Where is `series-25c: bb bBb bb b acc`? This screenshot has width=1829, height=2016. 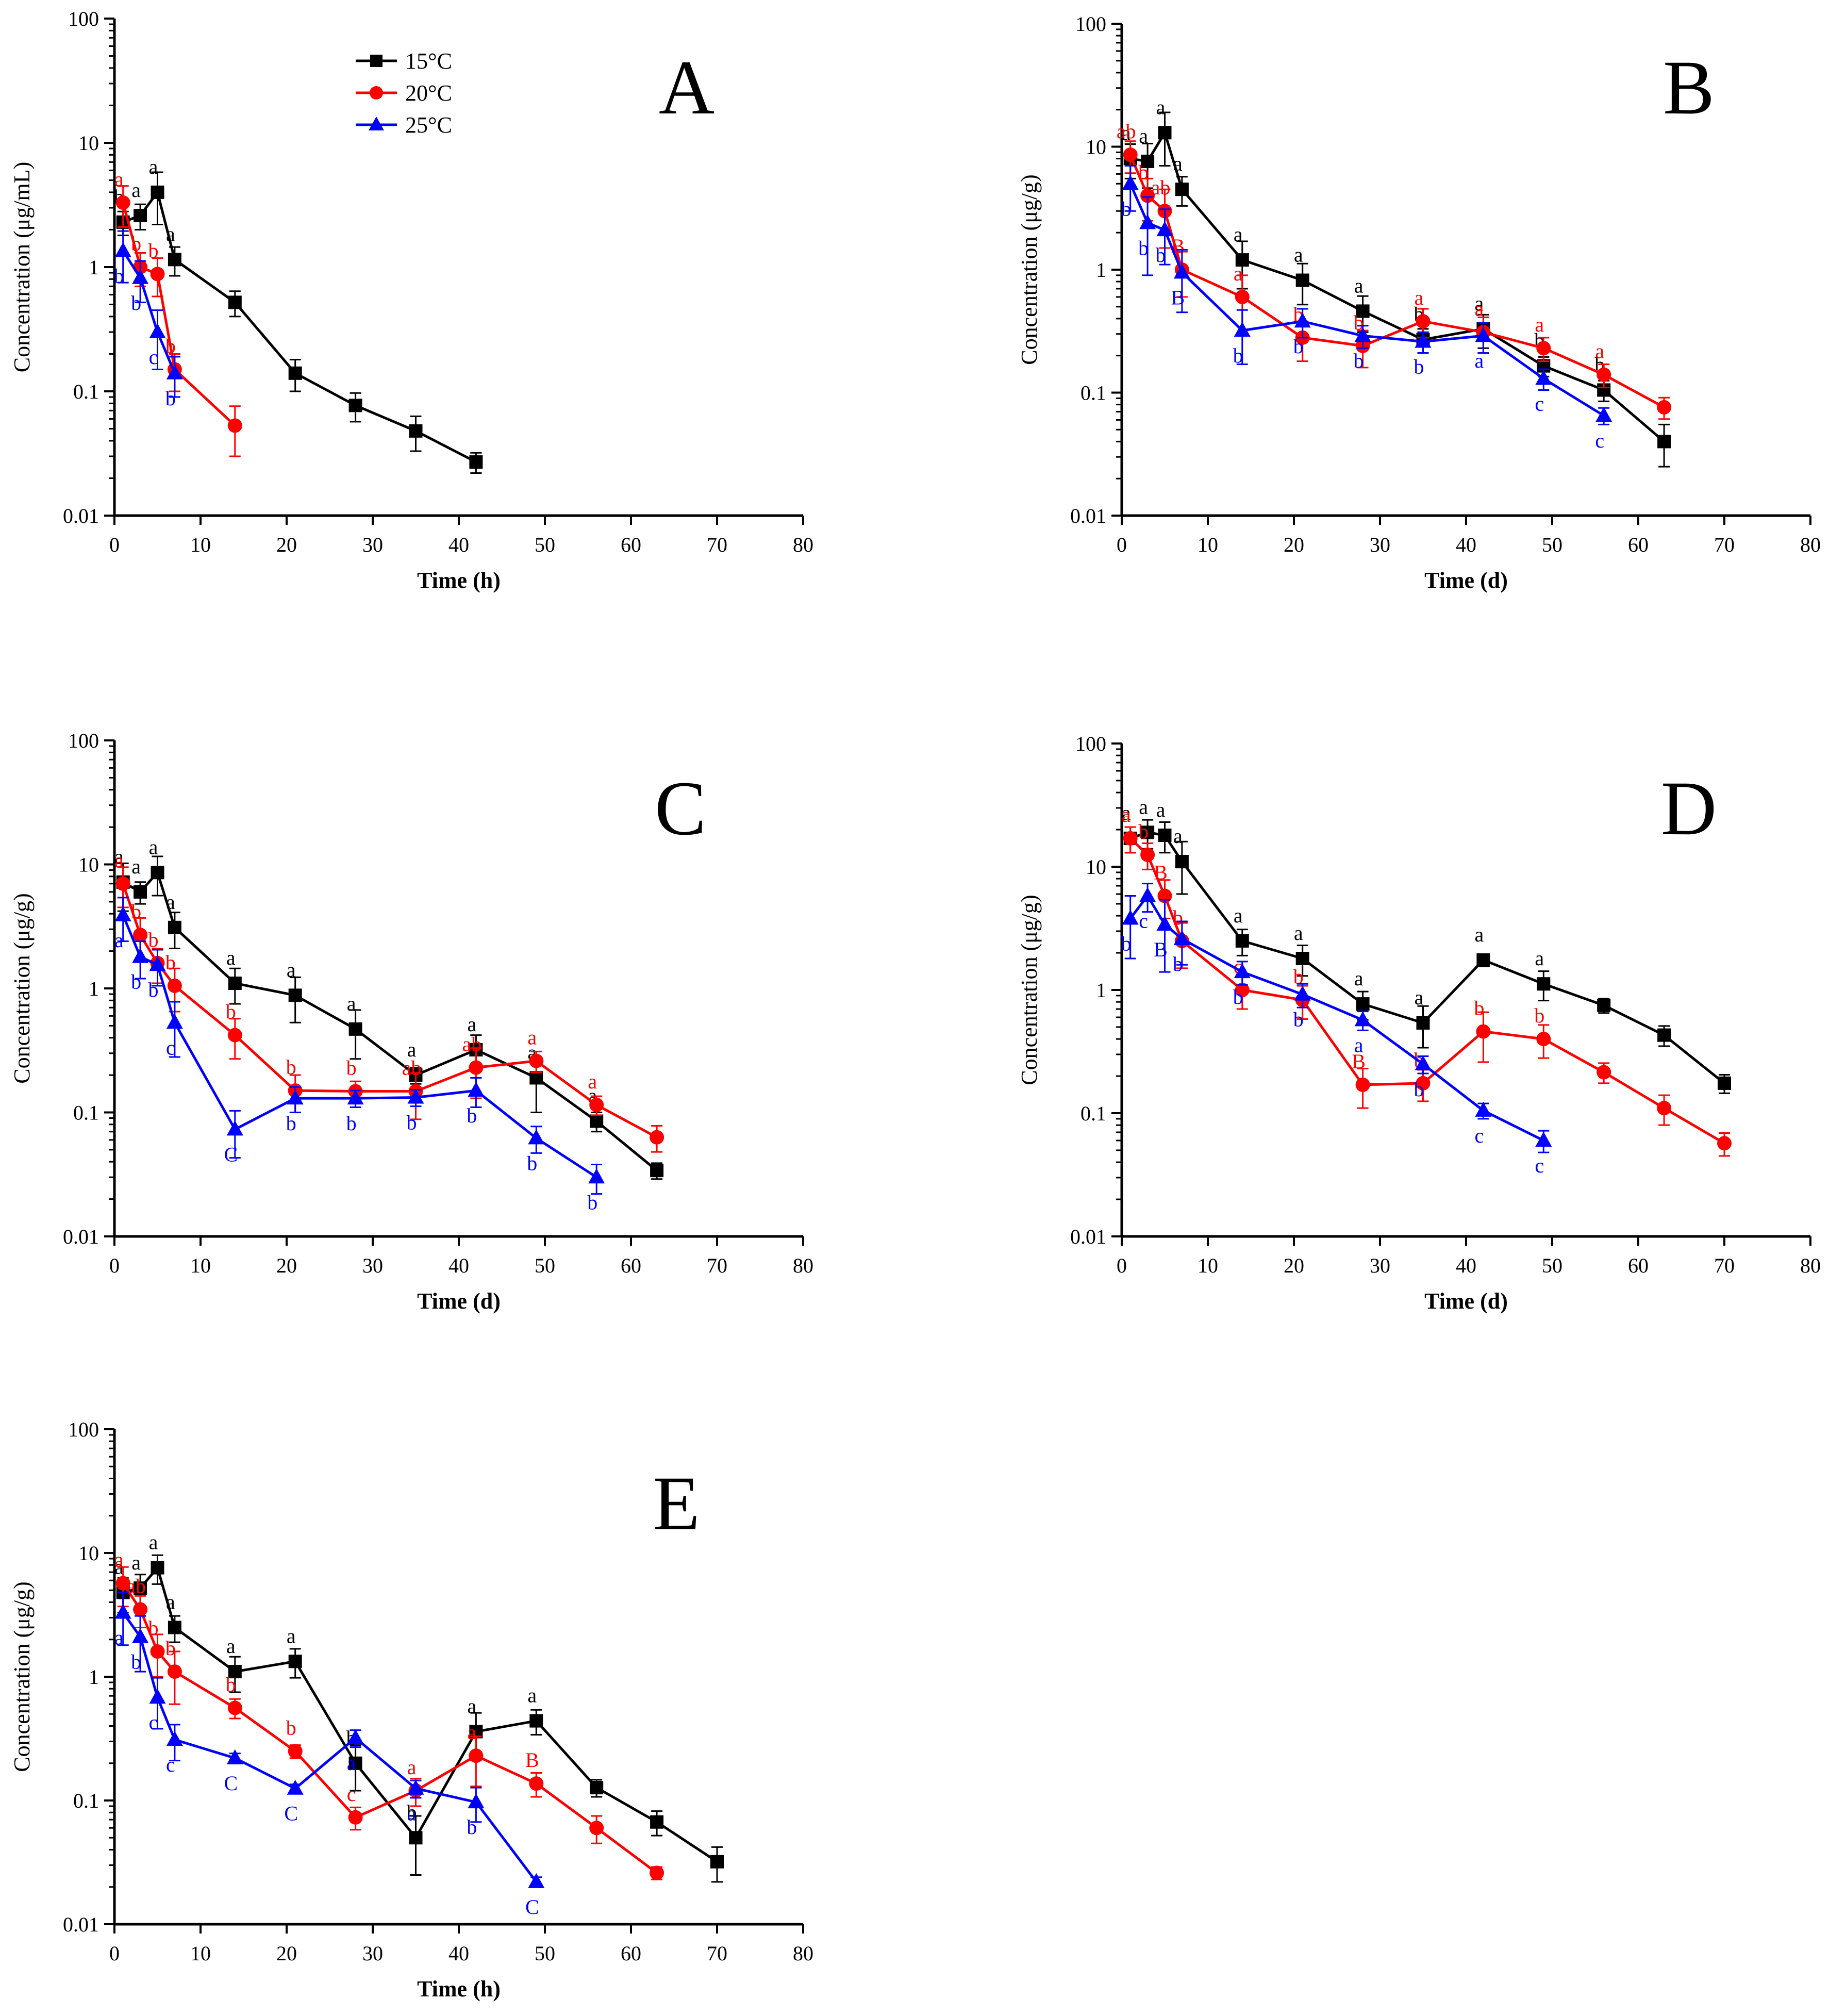 series-25c: bb bBb bb b acc is located at coordinates (1366, 308).